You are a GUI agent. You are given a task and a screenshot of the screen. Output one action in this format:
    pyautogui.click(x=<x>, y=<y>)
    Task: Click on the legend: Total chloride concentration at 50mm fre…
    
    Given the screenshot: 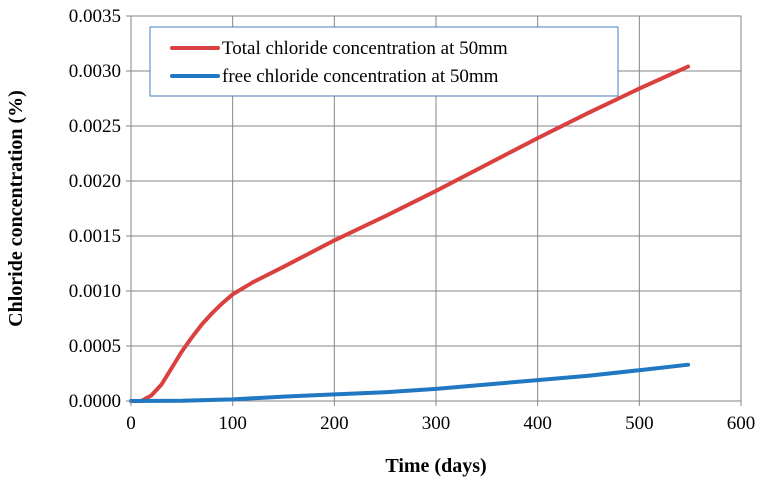 What is the action you would take?
    pyautogui.click(x=384, y=61)
    